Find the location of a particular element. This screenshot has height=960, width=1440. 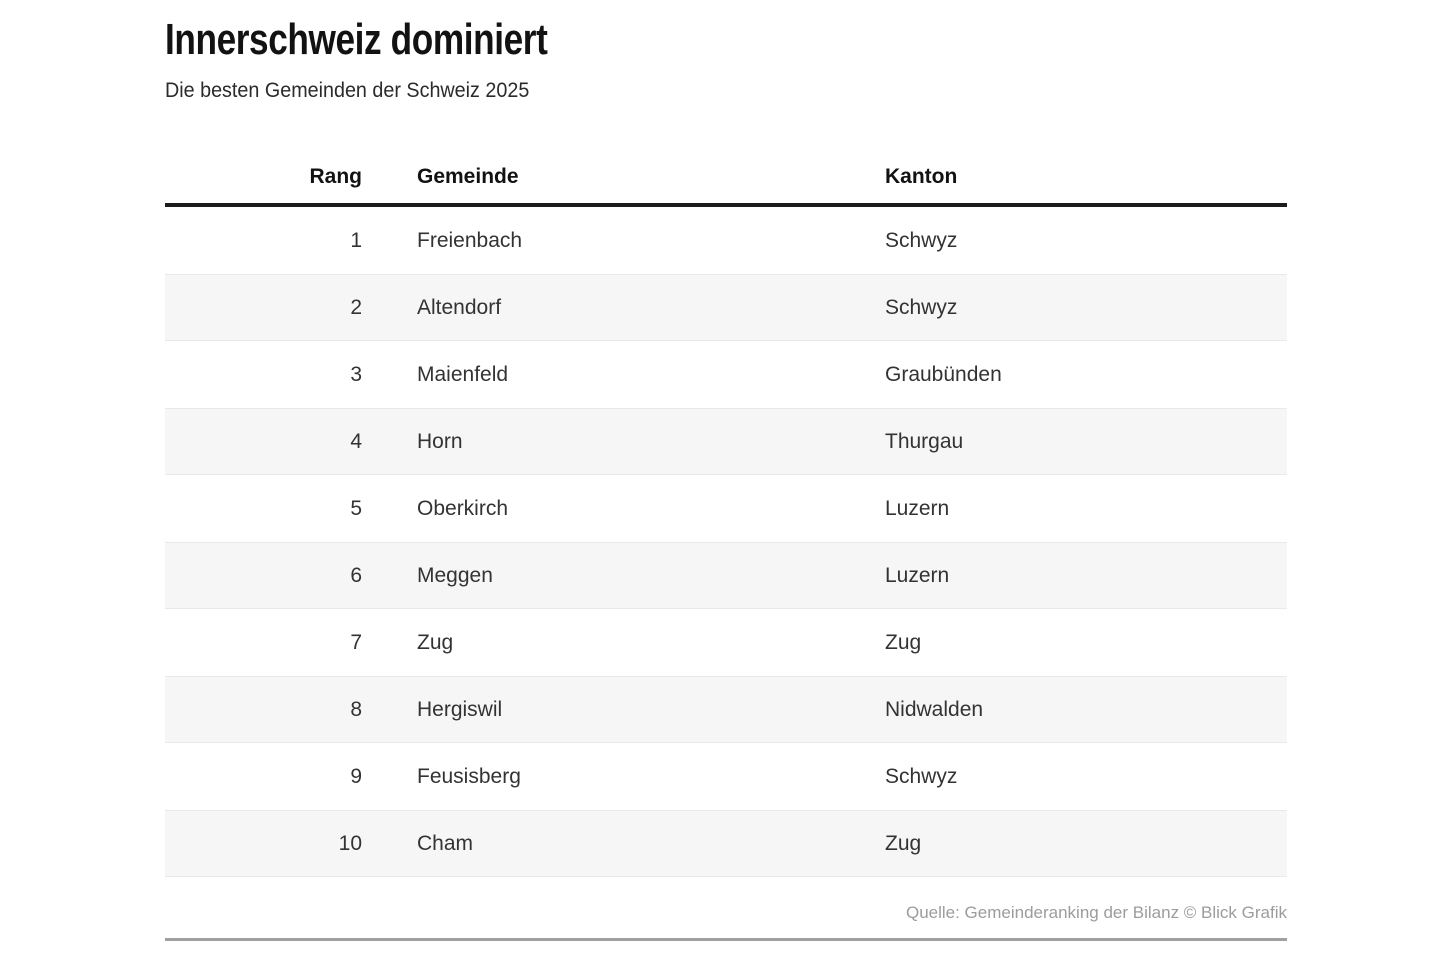

cell-rang: 7 is located at coordinates (356, 642).